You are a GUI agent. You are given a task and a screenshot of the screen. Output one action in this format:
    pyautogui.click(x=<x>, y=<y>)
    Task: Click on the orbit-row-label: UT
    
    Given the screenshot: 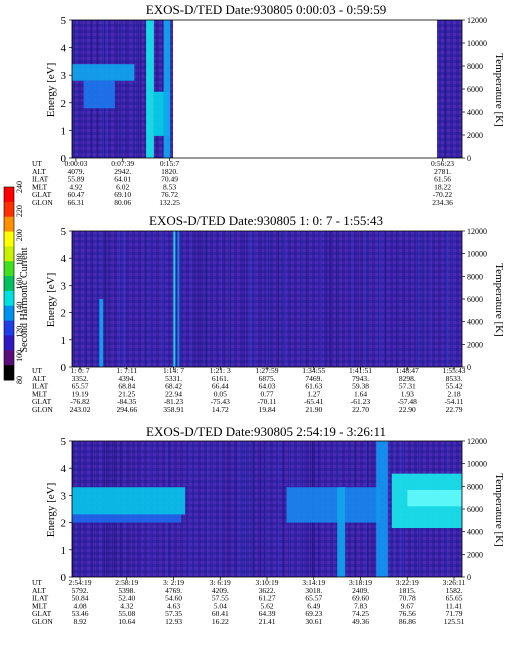 What is the action you would take?
    pyautogui.click(x=37, y=163)
    